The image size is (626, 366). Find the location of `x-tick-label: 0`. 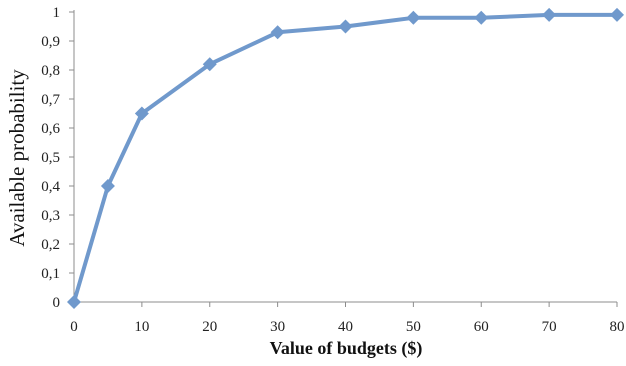

x-tick-label: 0 is located at coordinates (74, 327).